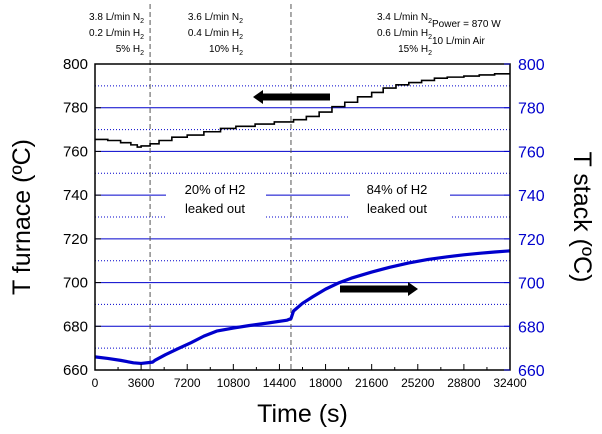  What do you see at coordinates (75, 283) in the screenshot?
I see `y-left-tick-label: 700` at bounding box center [75, 283].